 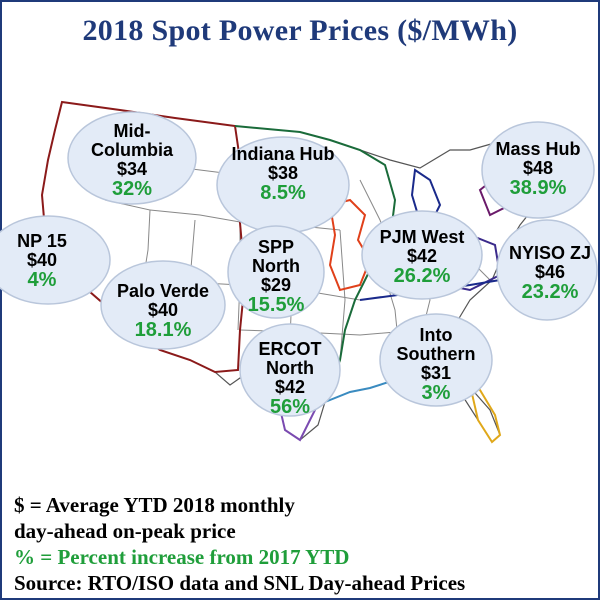 I want to click on bubble-mass-hub, so click(x=538, y=170).